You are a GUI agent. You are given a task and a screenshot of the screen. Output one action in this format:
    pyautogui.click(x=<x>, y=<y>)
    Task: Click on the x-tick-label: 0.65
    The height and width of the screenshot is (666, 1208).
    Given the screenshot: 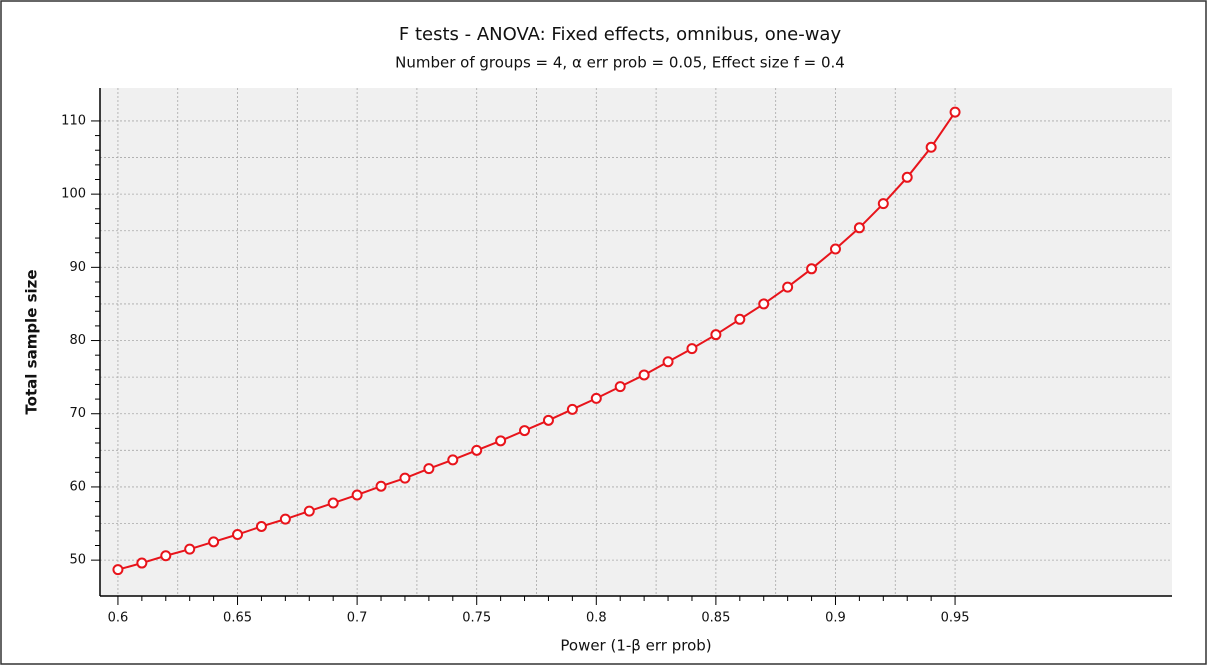 What is the action you would take?
    pyautogui.click(x=237, y=618)
    